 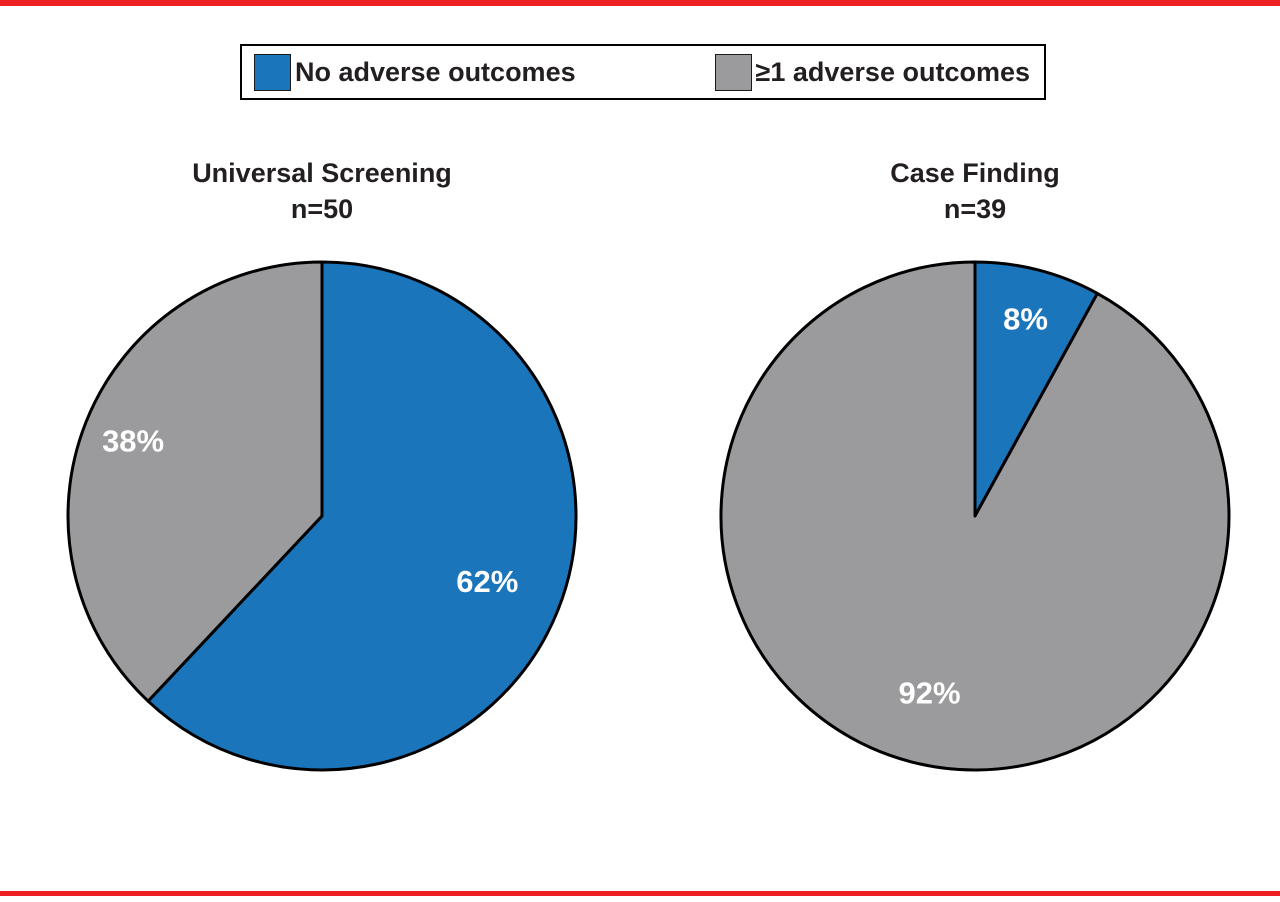 I want to click on chart-subtitle-n: n=50, so click(x=322, y=209).